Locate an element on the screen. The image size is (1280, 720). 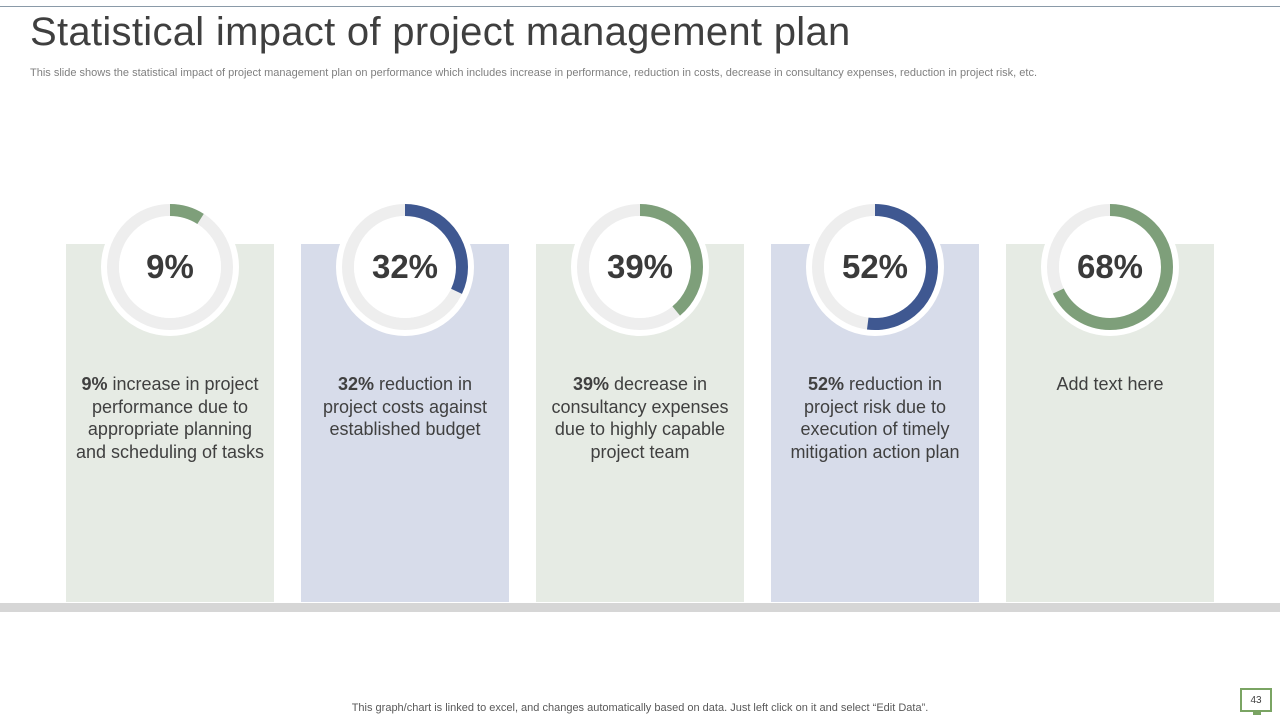
card-description-value: 39% is located at coordinates (590, 384).